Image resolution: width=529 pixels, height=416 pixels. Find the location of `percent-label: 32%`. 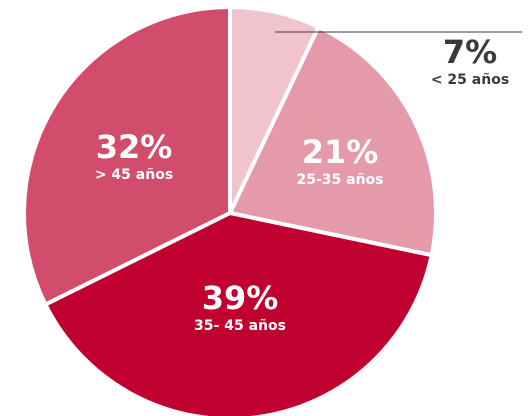

percent-label: 32% is located at coordinates (134, 147).